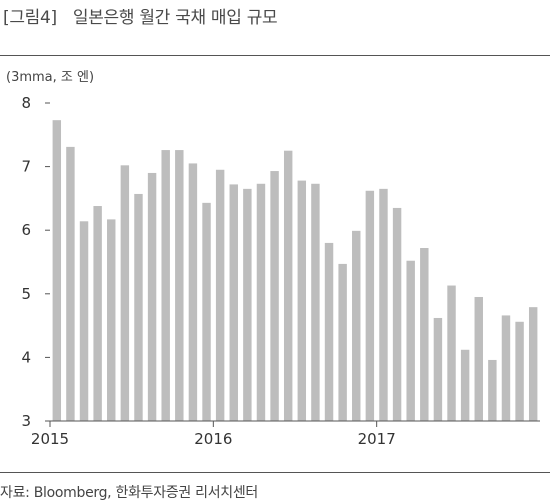 The width and height of the screenshot is (550, 503). I want to click on figure-title: [그림4] 일본은행 월간 국채 매입 규모, so click(140, 15).